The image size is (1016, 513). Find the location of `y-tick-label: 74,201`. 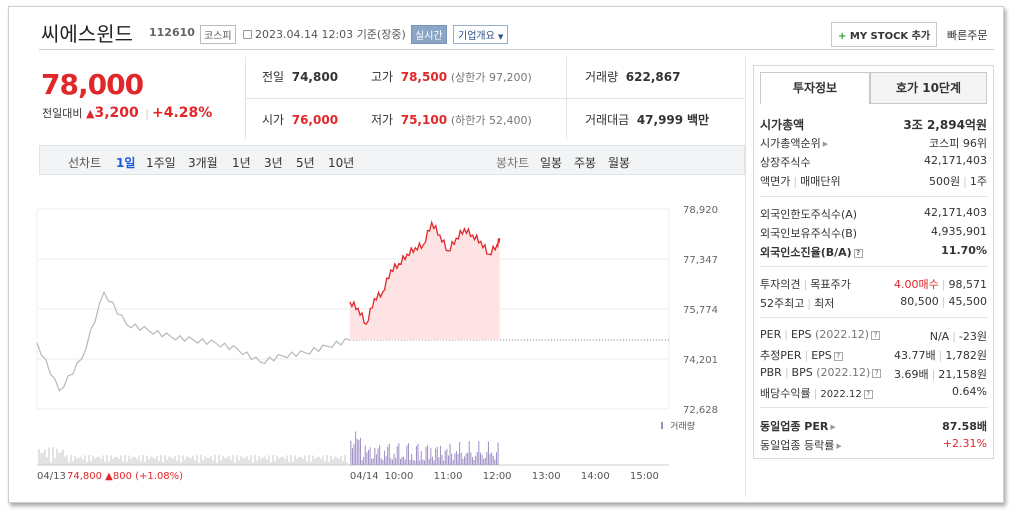

y-tick-label: 74,201 is located at coordinates (700, 360).